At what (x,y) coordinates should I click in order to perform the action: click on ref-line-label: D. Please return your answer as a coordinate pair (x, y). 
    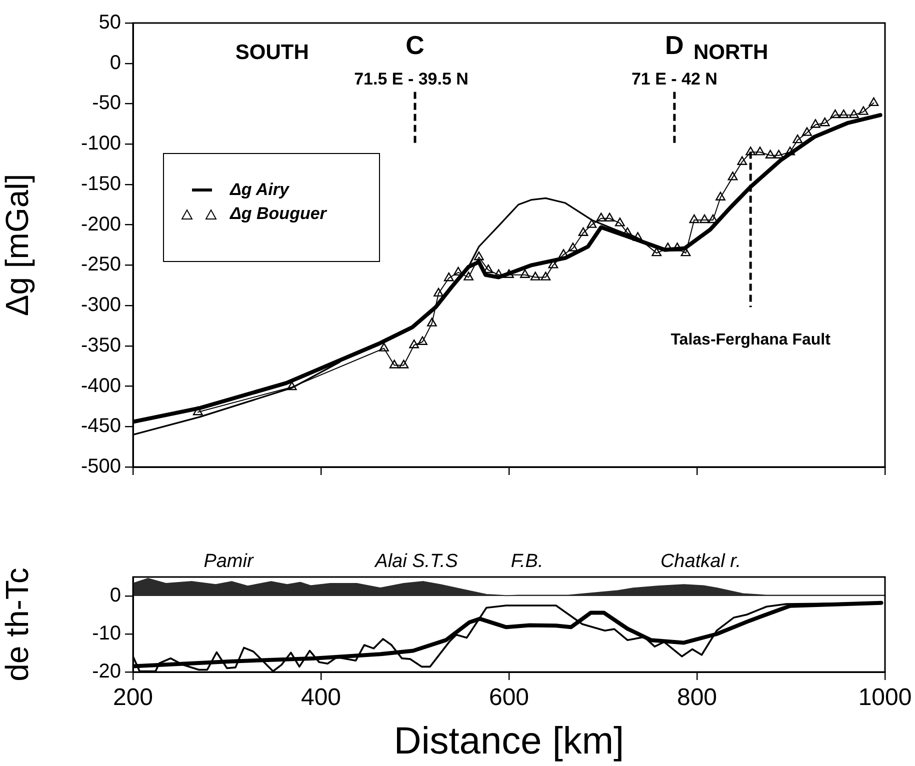
    Looking at the image, I should click on (674, 45).